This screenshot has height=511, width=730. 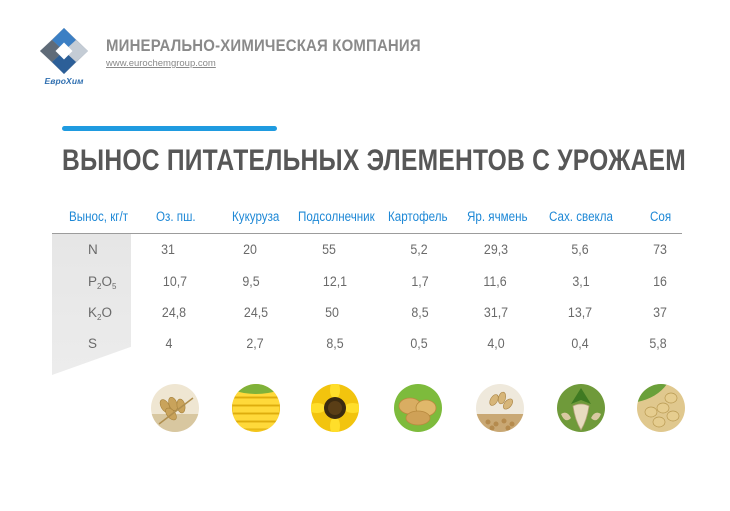 What do you see at coordinates (335, 408) in the screenshot?
I see `sunflower-image` at bounding box center [335, 408].